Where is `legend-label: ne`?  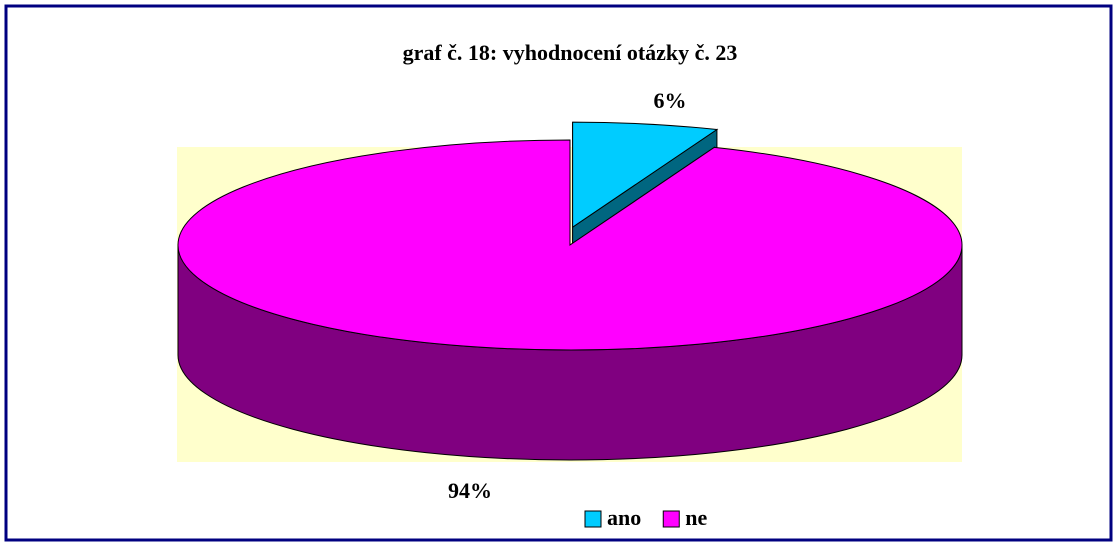 legend-label: ne is located at coordinates (696, 517).